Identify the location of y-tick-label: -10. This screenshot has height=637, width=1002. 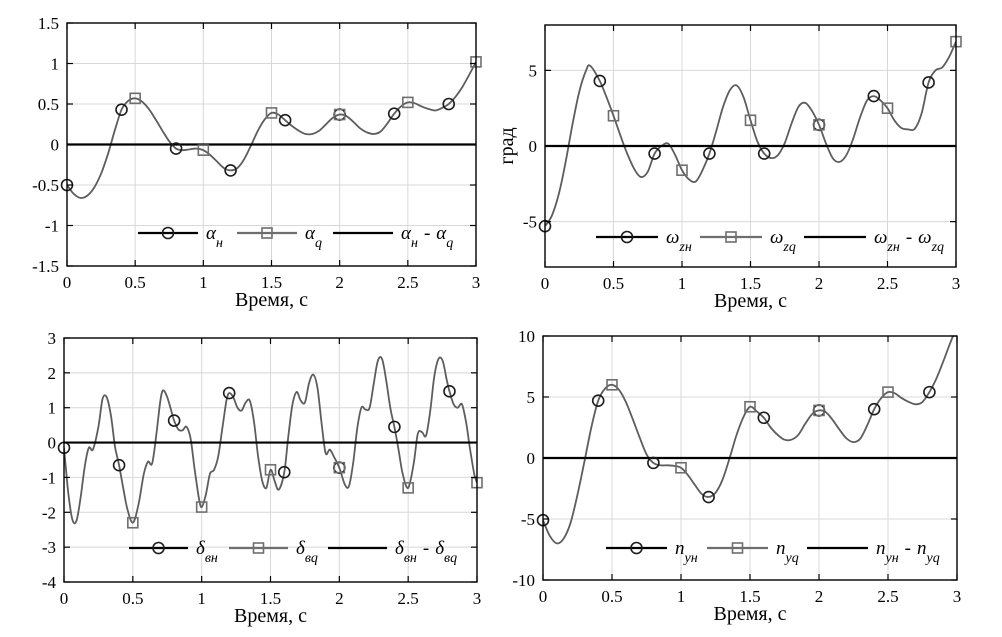
(523, 580).